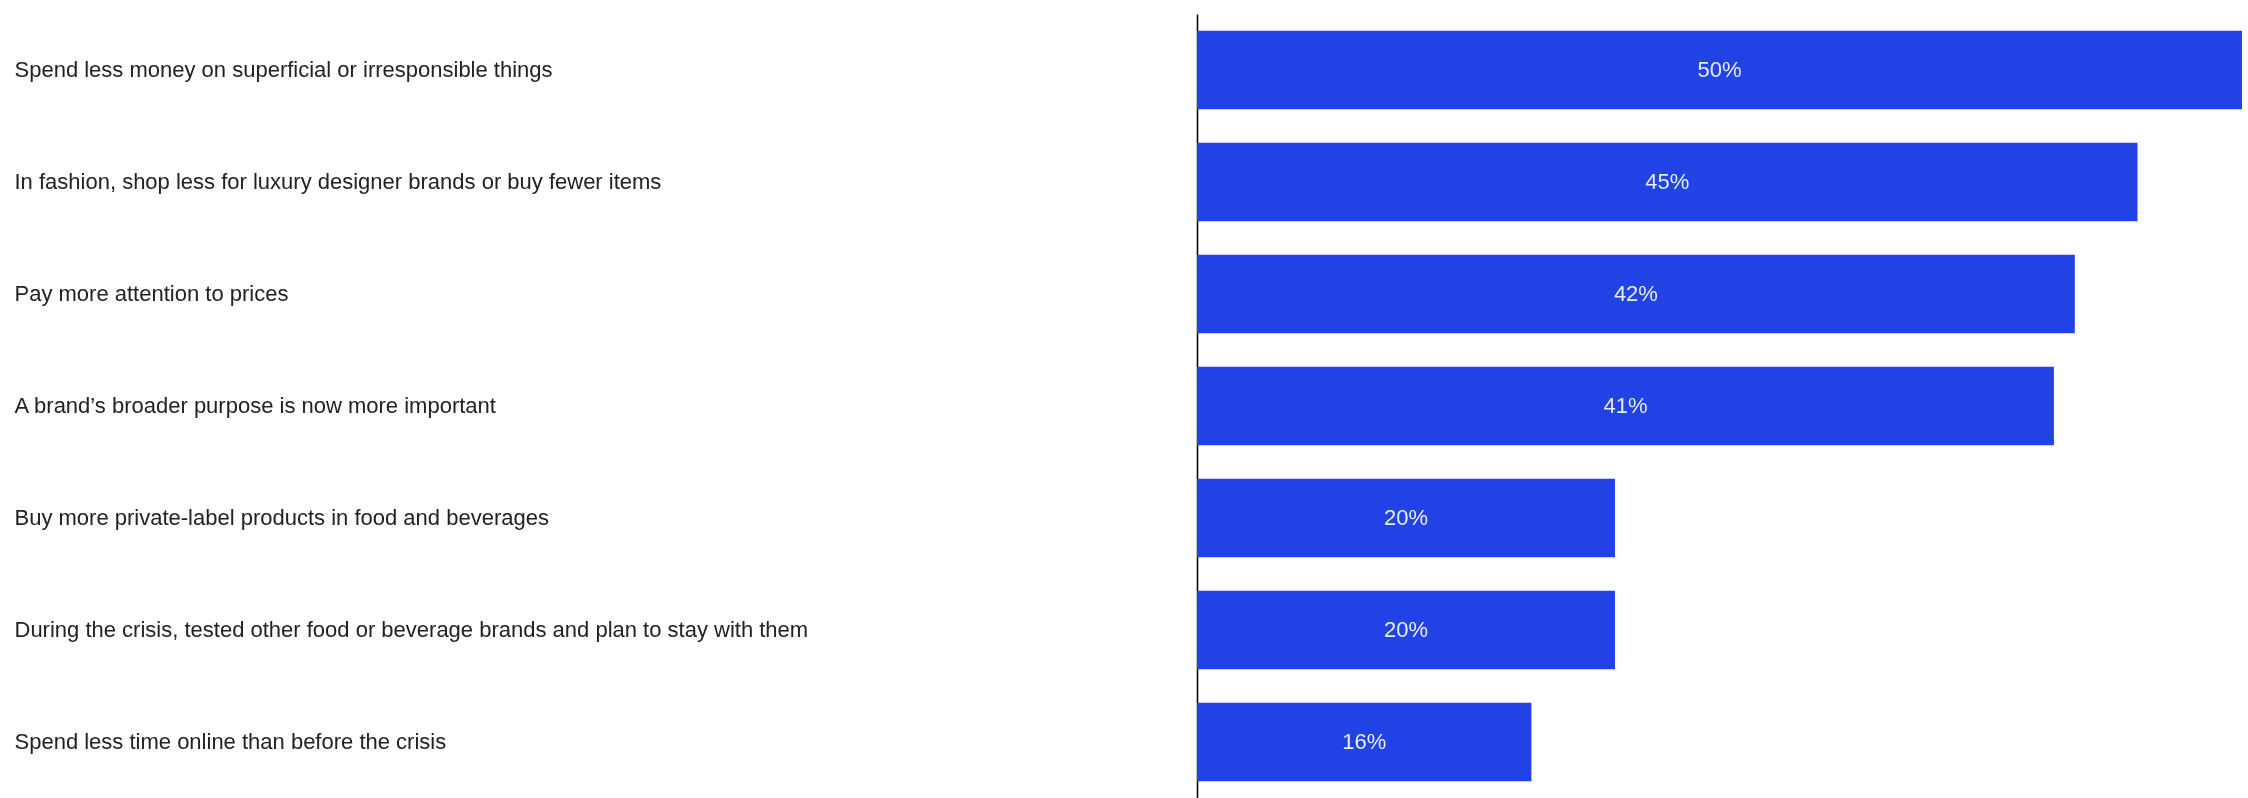 The width and height of the screenshot is (2248, 798). What do you see at coordinates (151, 293) in the screenshot?
I see `y-tick-label: Pay more attention to prices` at bounding box center [151, 293].